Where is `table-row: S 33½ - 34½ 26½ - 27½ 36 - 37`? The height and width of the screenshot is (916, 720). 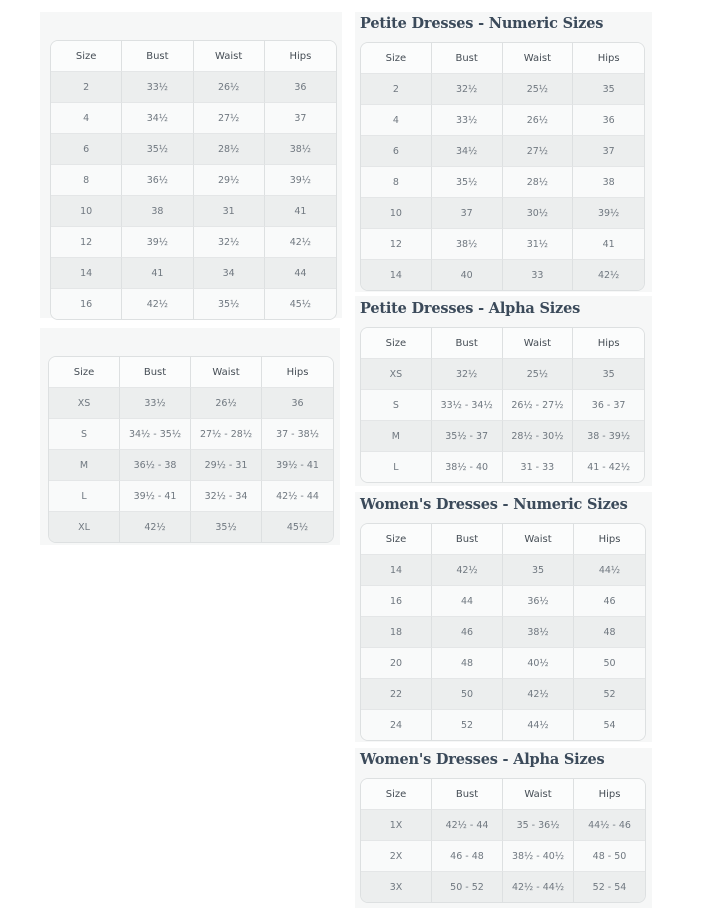 table-row: S 33½ - 34½ 26½ - 27½ 36 - 37 is located at coordinates (502, 404).